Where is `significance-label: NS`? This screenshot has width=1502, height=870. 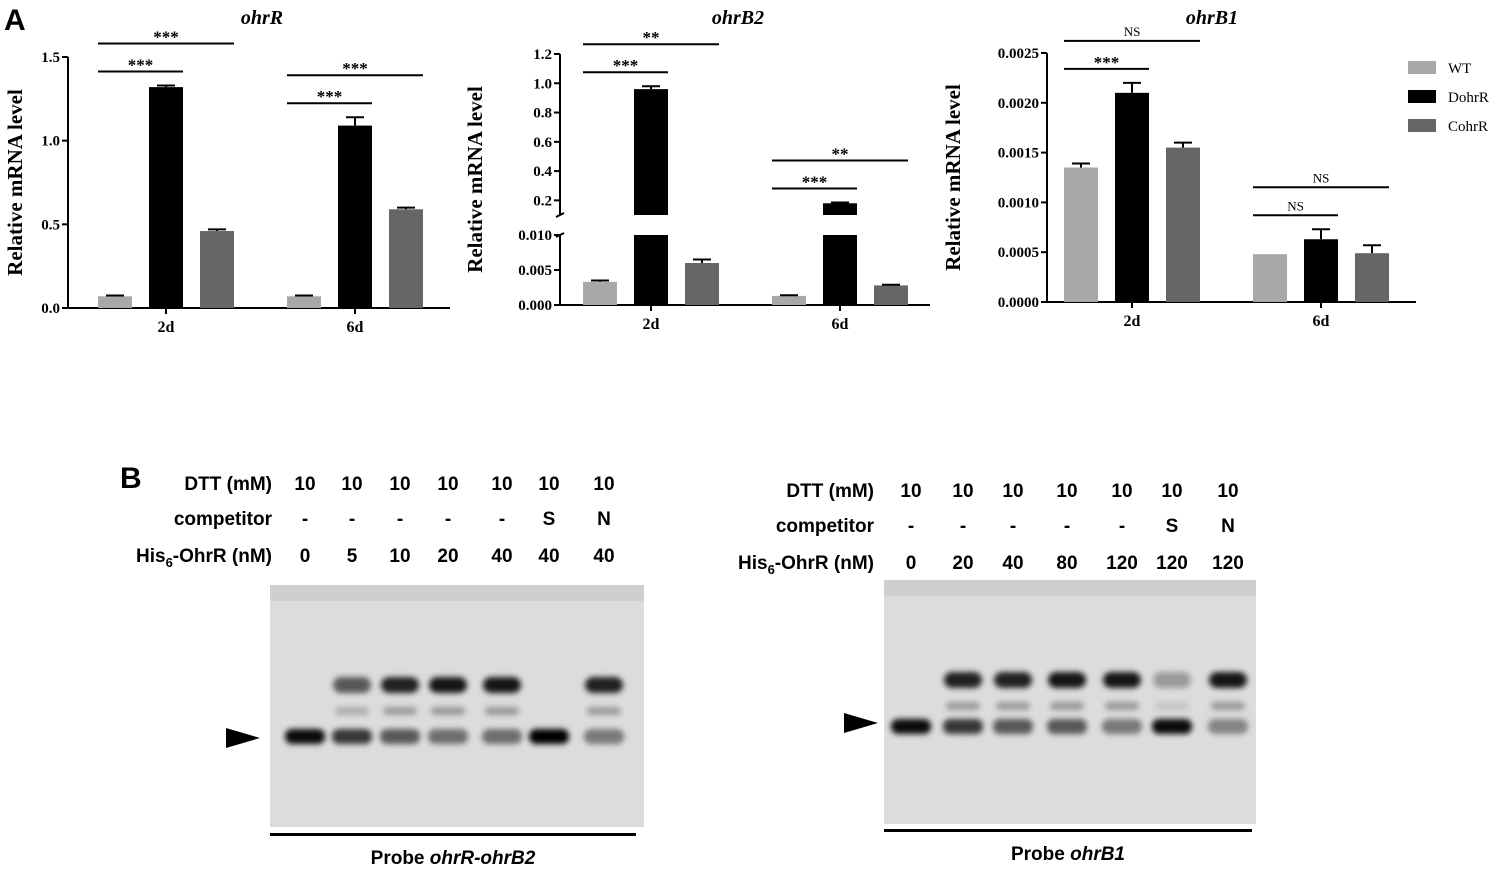
significance-label: NS is located at coordinates (1321, 177).